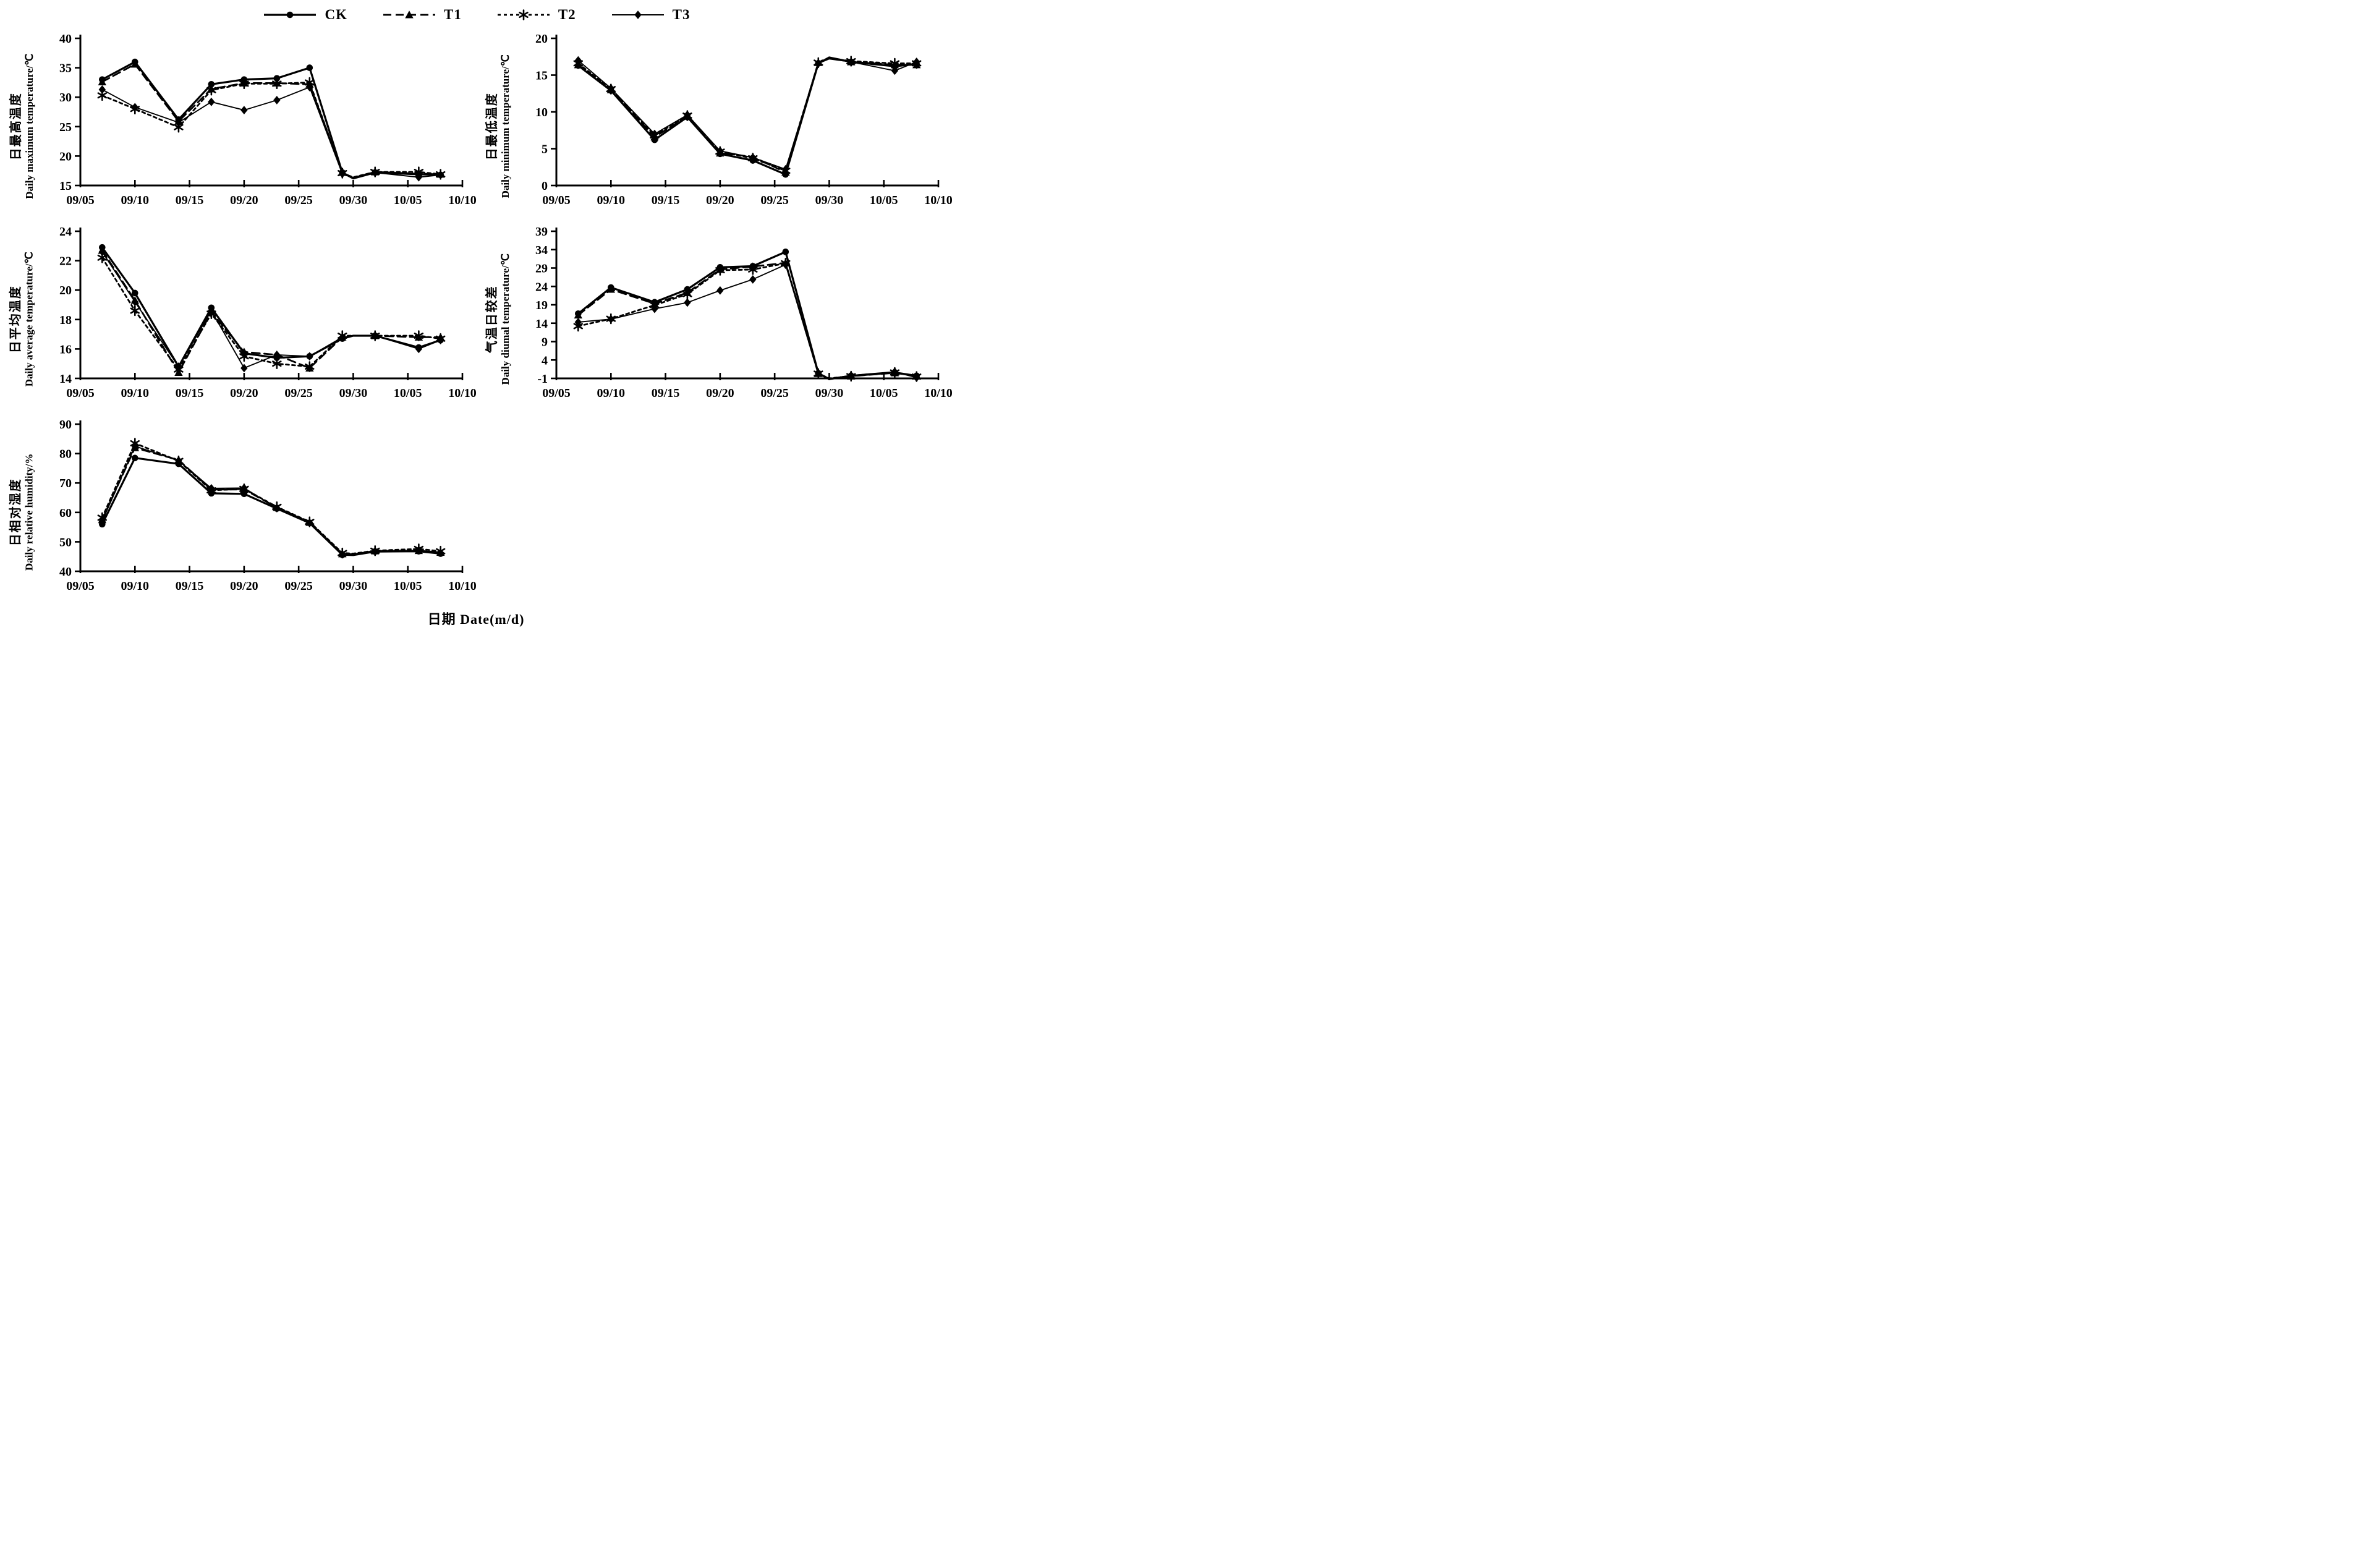  I want to click on y-axis-label-en: Daily minimum temperature/℃, so click(505, 126).